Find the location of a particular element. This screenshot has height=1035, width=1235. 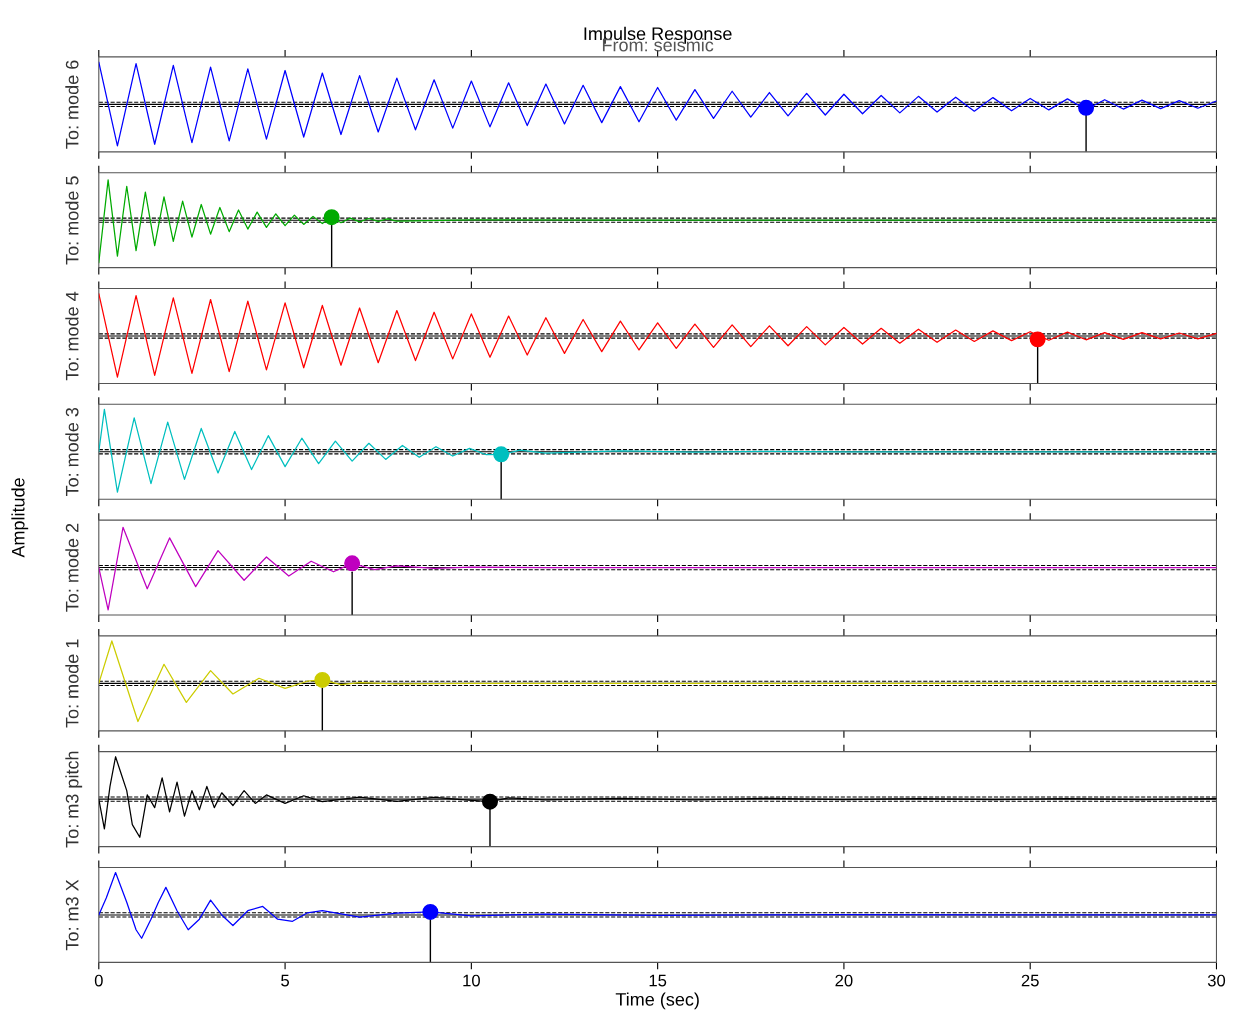

y-axis-title: To: mode 2 is located at coordinates (72, 567).